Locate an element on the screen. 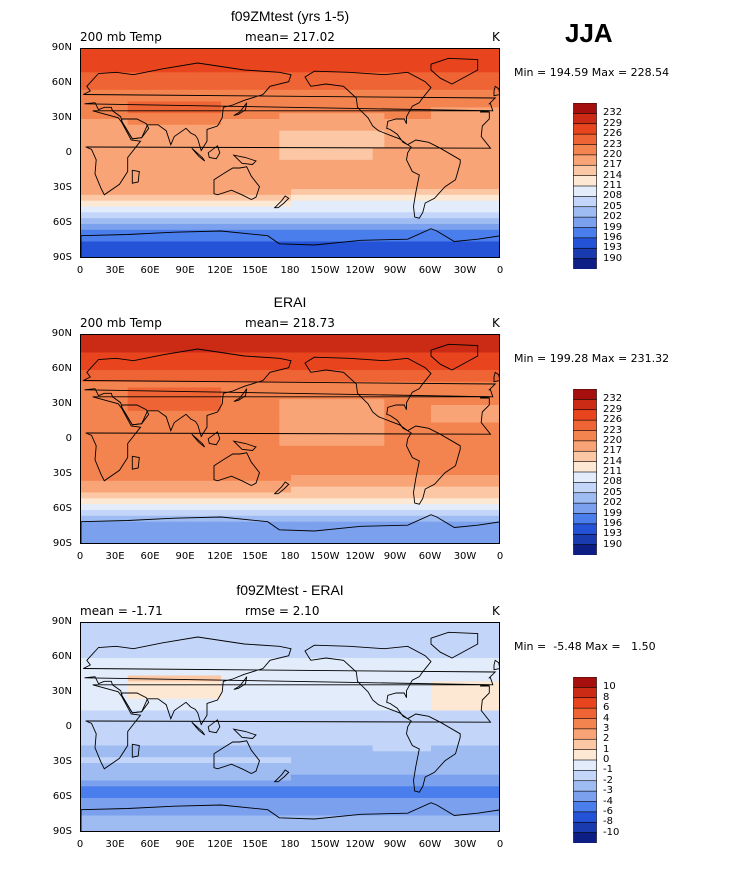 This screenshot has width=733, height=870. colorbar-level-label: 3 is located at coordinates (606, 728).